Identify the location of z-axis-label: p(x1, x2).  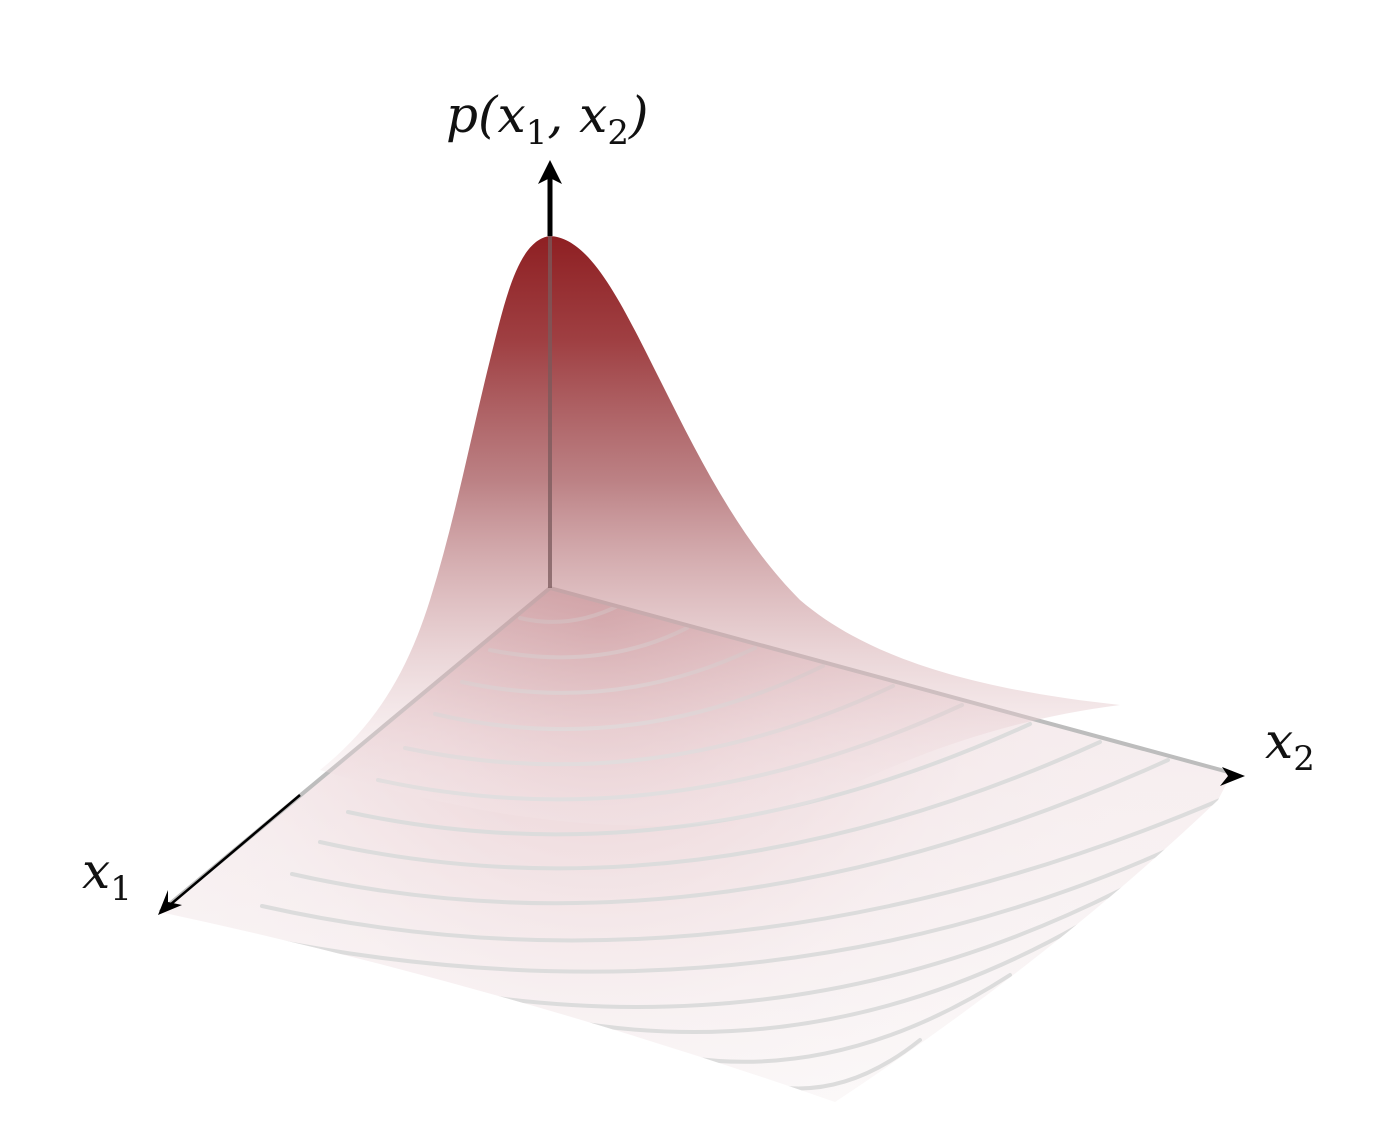
(547, 119).